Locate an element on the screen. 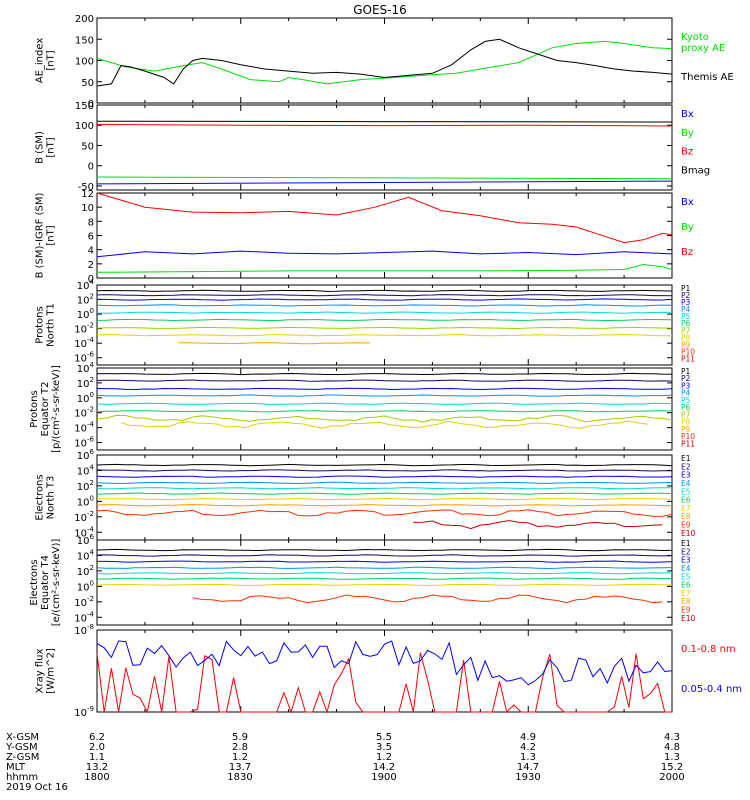 The image size is (750, 800). footer-row-label: MLT is located at coordinates (16, 767).